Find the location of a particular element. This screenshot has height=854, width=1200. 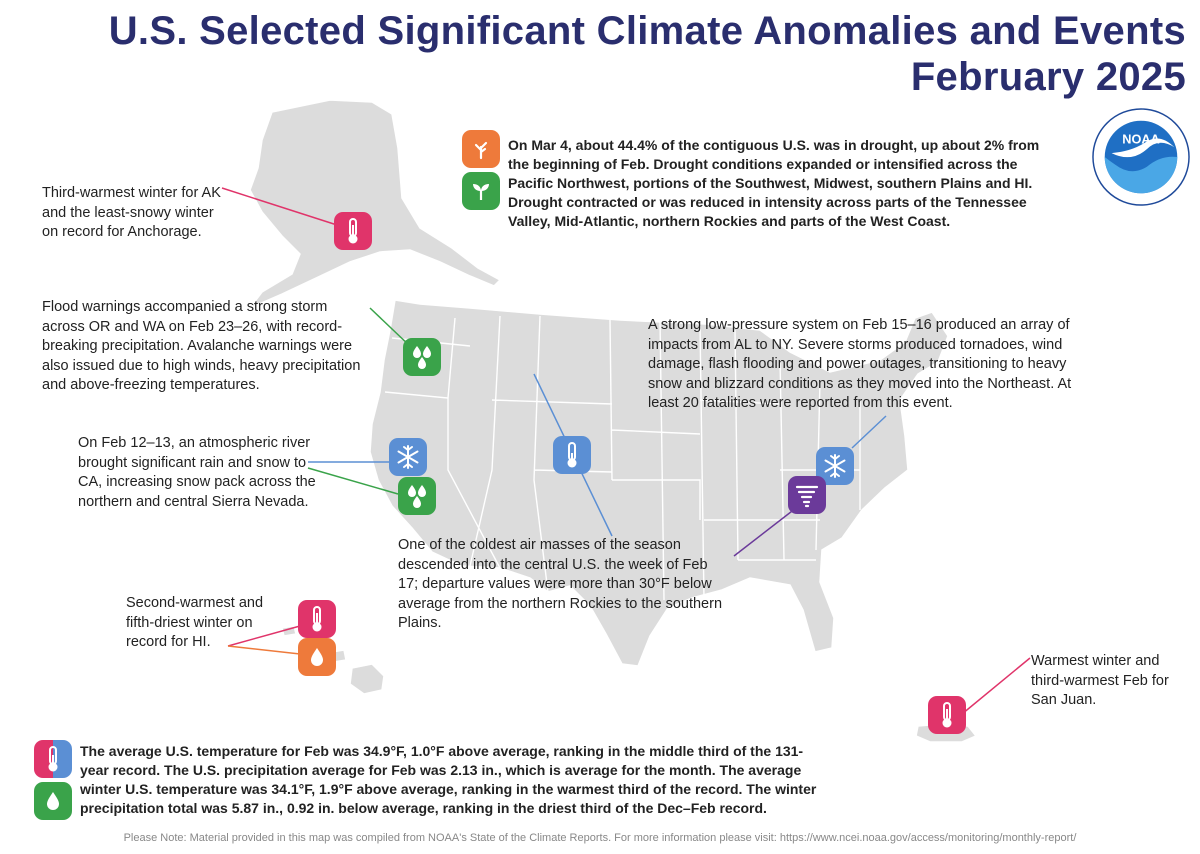

alaska-thermometer-icon is located at coordinates (353, 231).